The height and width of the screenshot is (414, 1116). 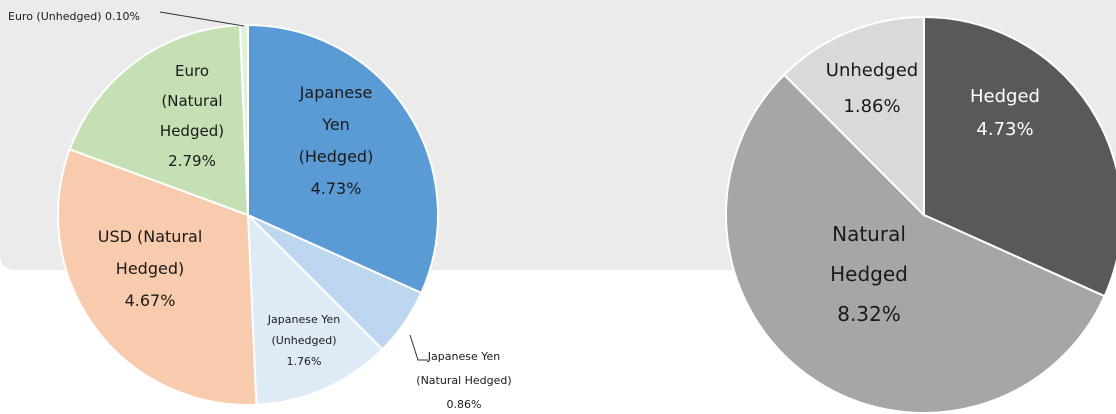 I want to click on label-line: 8.32%, so click(x=869, y=314).